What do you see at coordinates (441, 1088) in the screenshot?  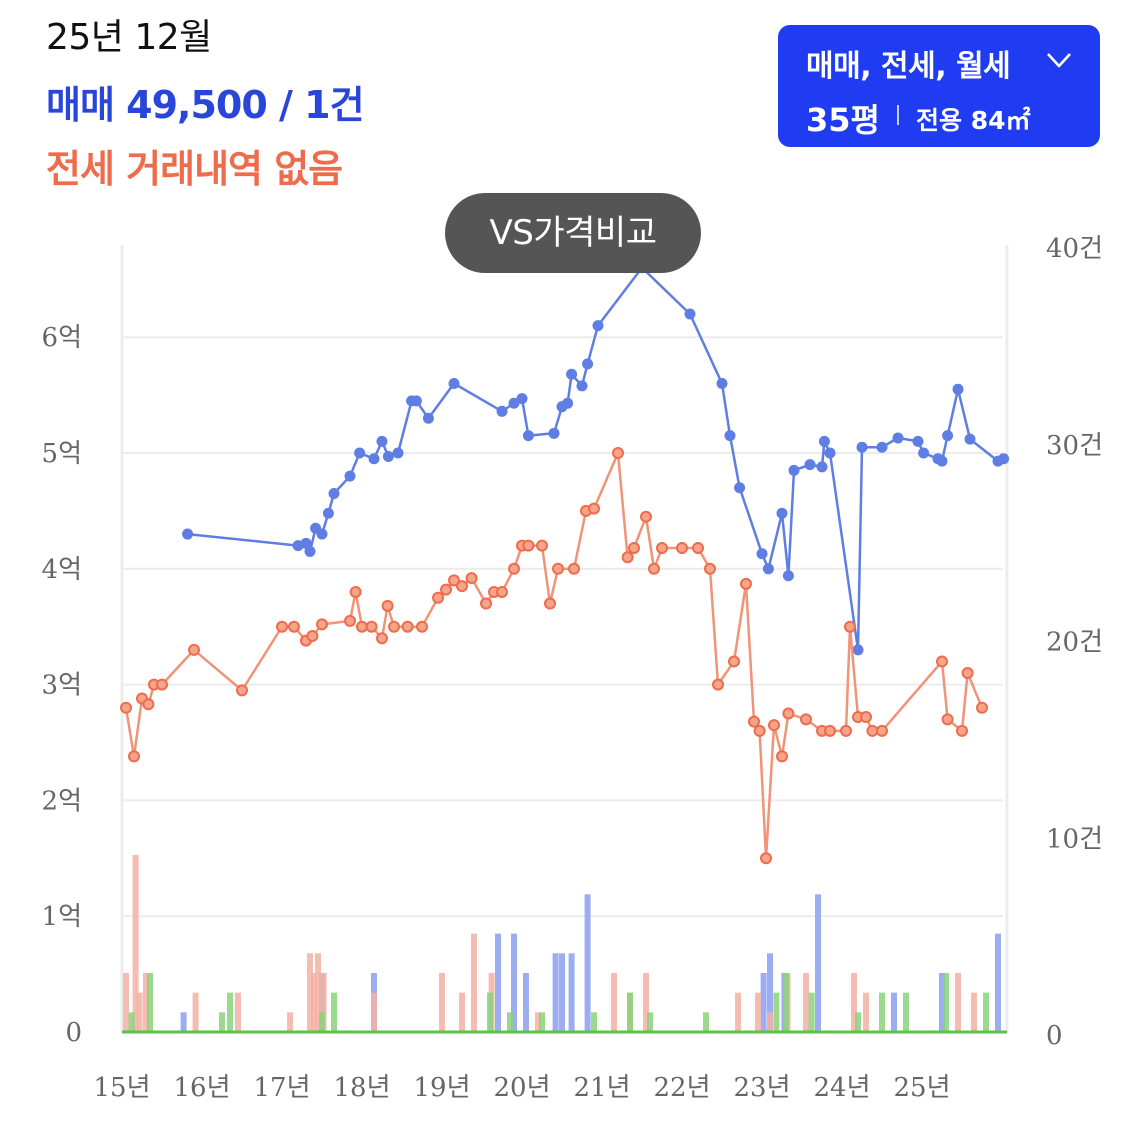 I see `x-tick-label: 19년` at bounding box center [441, 1088].